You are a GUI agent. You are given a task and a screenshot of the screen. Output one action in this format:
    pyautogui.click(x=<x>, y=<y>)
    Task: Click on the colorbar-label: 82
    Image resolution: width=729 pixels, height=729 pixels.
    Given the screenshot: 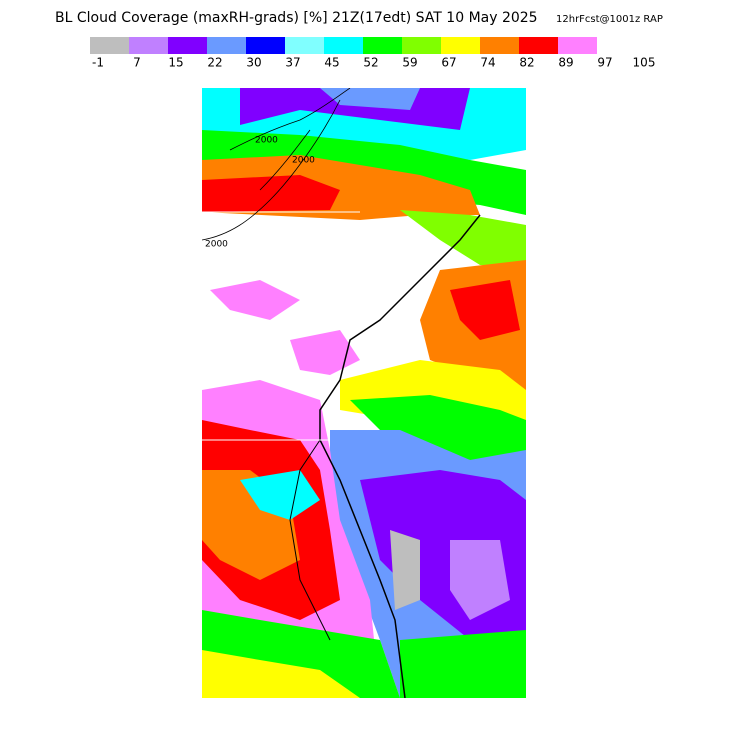 What is the action you would take?
    pyautogui.click(x=526, y=63)
    